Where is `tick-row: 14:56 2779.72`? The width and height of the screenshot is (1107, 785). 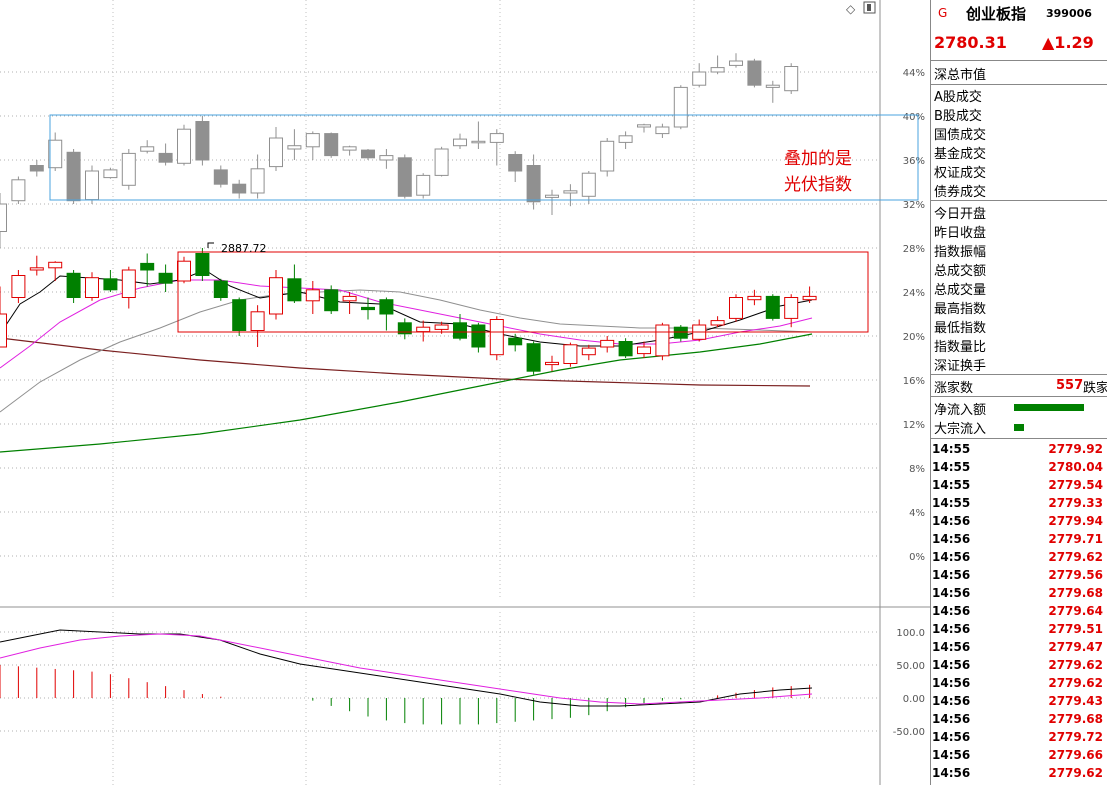 tick-row: 14:56 2779.72 is located at coordinates (1018, 738).